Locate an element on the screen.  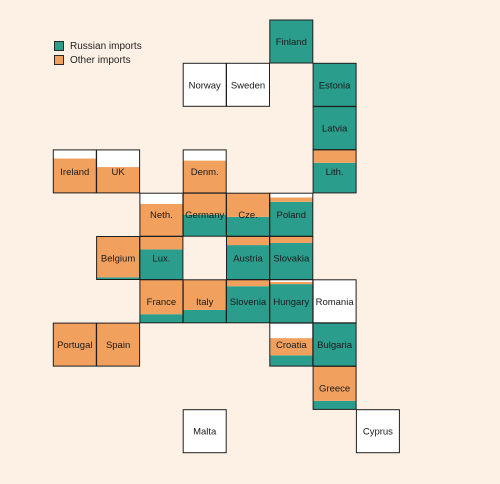
tile-label-austria: Austria is located at coordinates (248, 259).